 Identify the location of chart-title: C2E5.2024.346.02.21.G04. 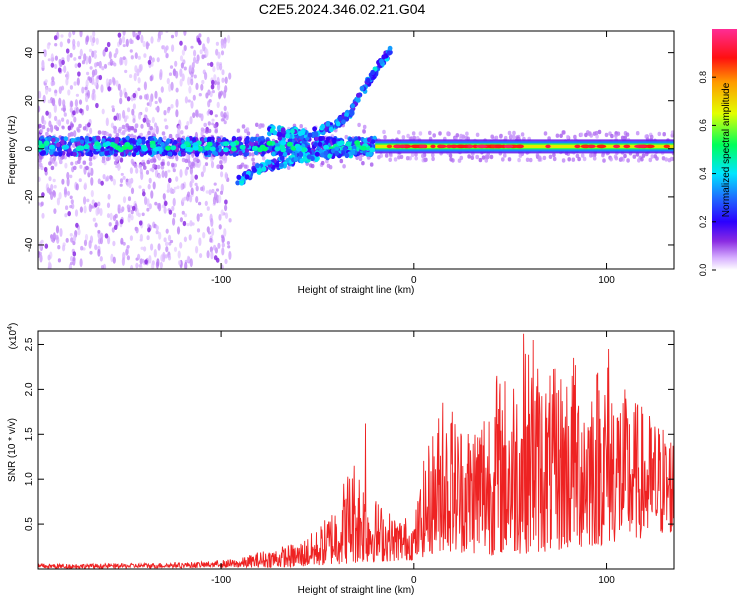
(342, 9).